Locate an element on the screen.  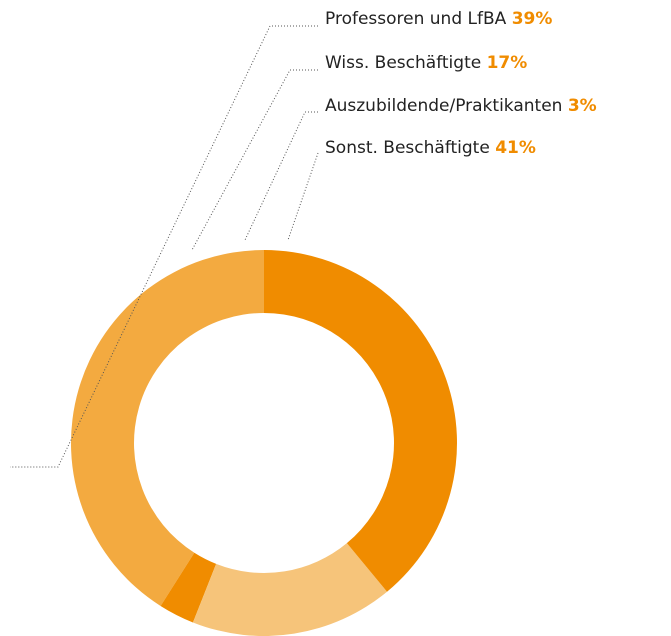
slice-label: Wiss. Beschäftigte 17% is located at coordinates (426, 63).